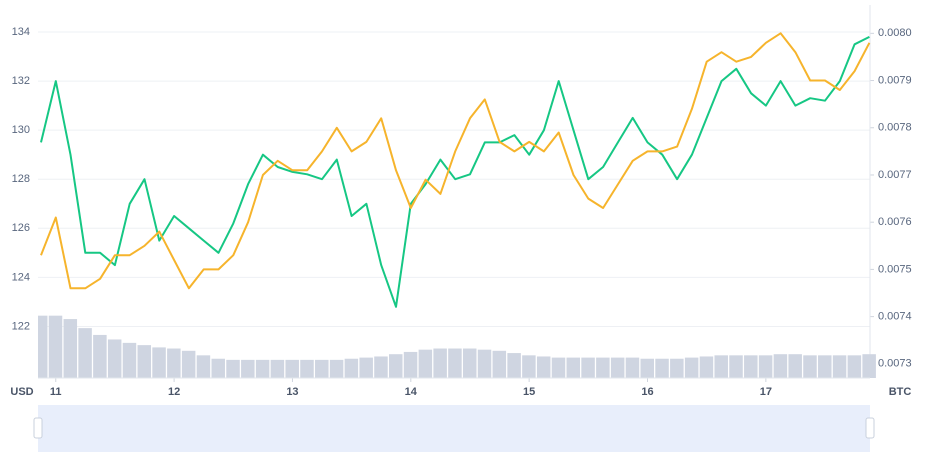 Image resolution: width=926 pixels, height=459 pixels. I want to click on y2-axis-label: BTC, so click(900, 392).